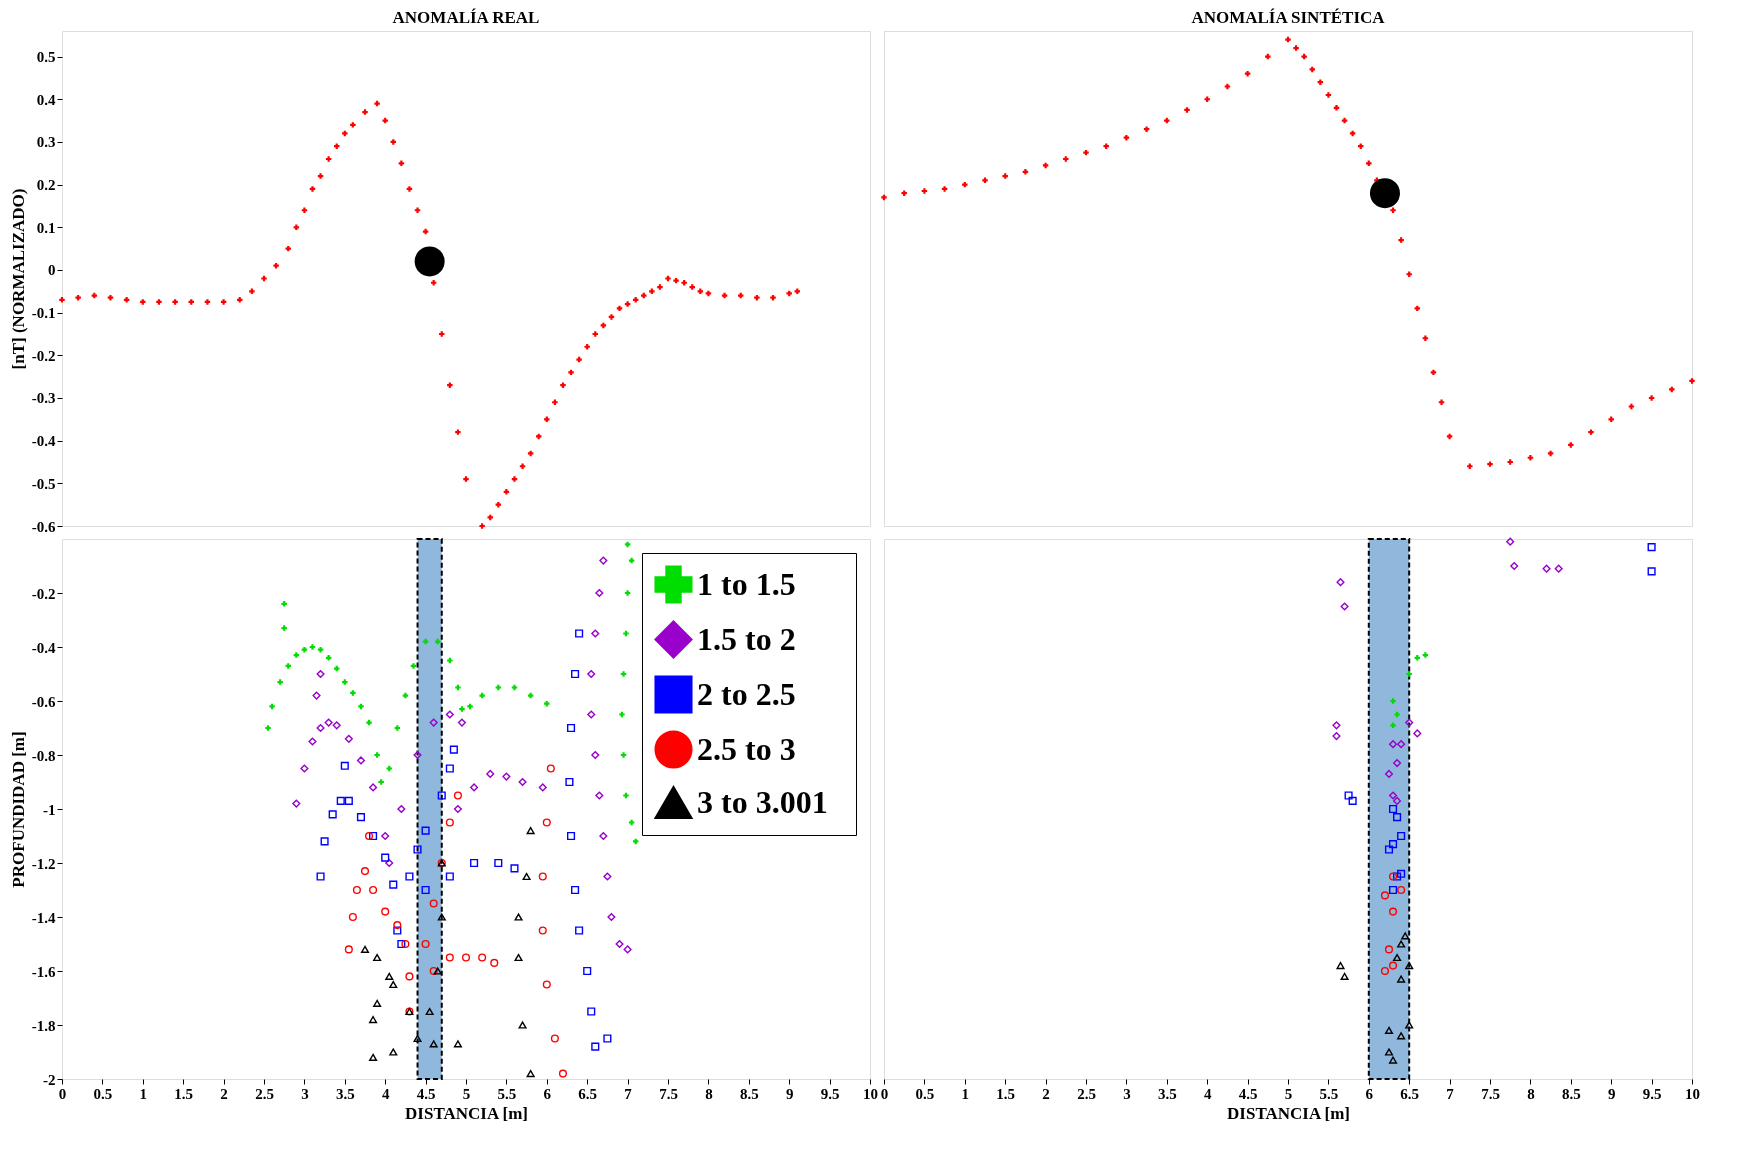  What do you see at coordinates (43, 313) in the screenshot?
I see `y-tick-label: -0.1` at bounding box center [43, 313].